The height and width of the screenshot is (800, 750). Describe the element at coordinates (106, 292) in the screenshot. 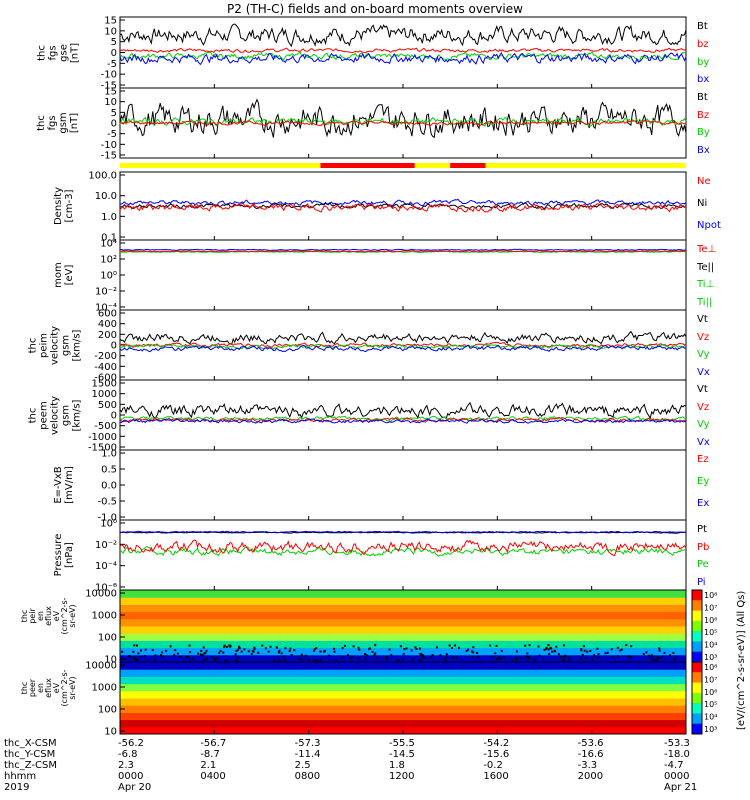

I see `y-tick-label: 10⁻²` at that location.